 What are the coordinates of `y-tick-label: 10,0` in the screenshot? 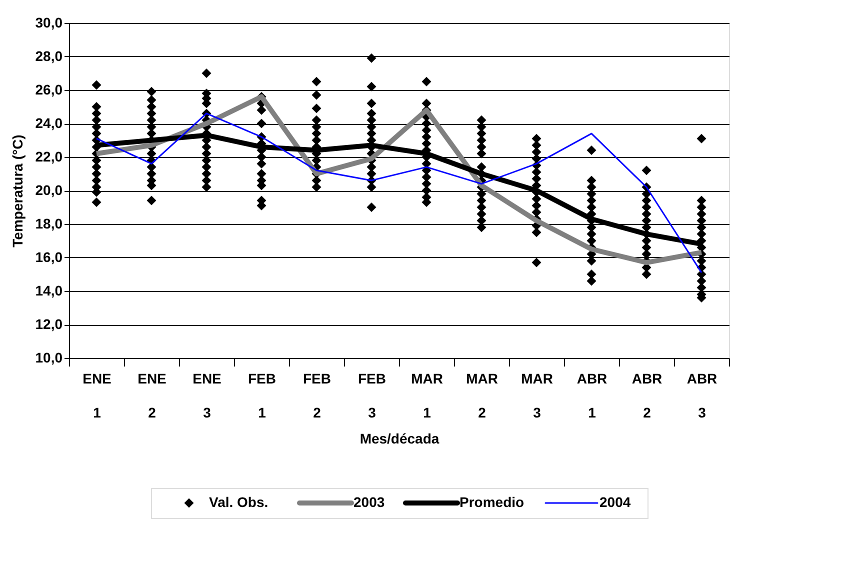 It's located at (49, 358).